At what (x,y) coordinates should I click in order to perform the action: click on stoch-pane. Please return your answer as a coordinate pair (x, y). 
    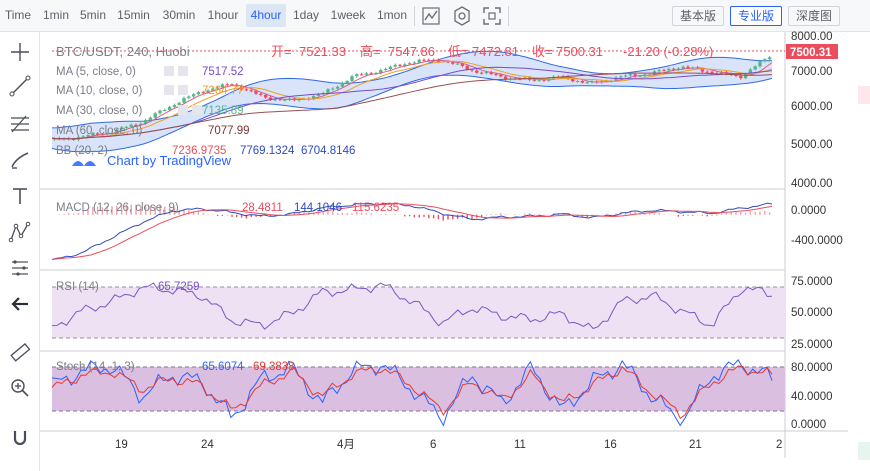
    Looking at the image, I should click on (412, 393).